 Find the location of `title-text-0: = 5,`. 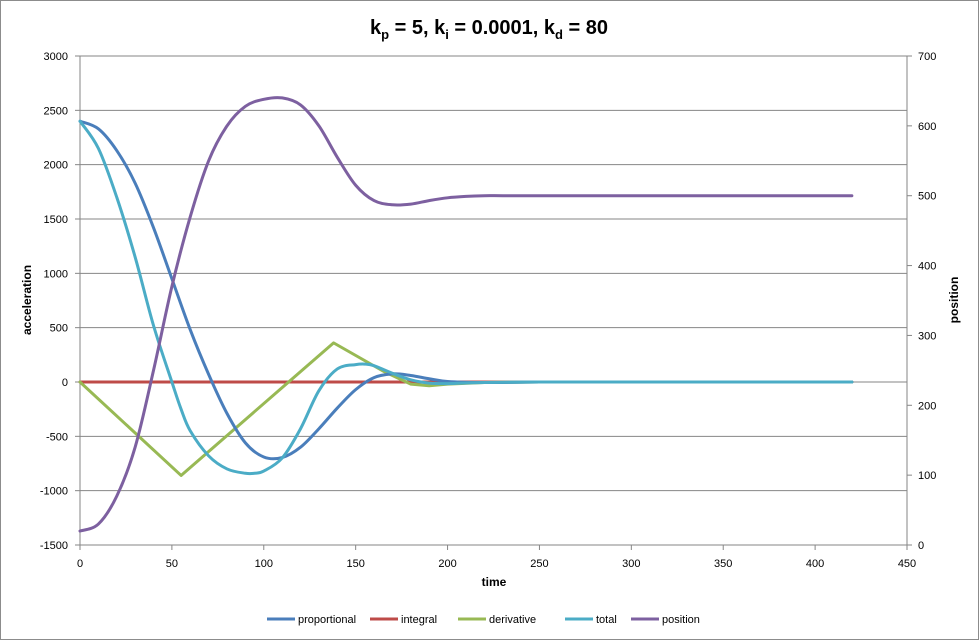

title-text-0: = 5, is located at coordinates (411, 28).